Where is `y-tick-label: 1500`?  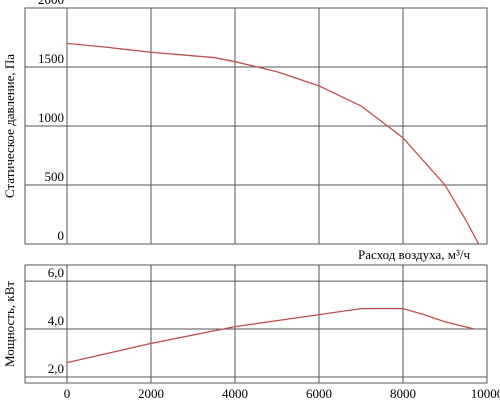 y-tick-label: 1500 is located at coordinates (51, 58).